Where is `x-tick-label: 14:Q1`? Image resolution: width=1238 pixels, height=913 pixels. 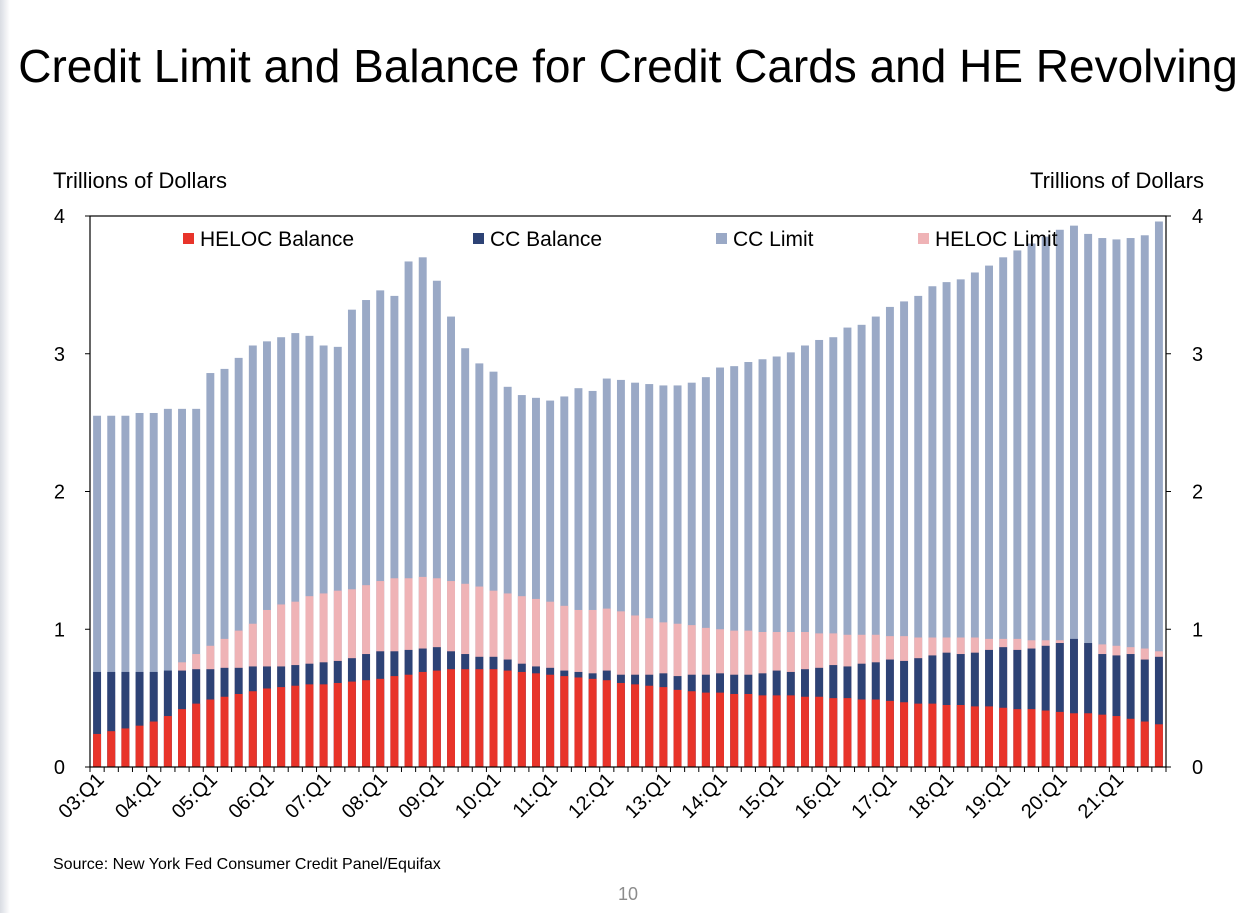 x-tick-label: 14:Q1 is located at coordinates (704, 796).